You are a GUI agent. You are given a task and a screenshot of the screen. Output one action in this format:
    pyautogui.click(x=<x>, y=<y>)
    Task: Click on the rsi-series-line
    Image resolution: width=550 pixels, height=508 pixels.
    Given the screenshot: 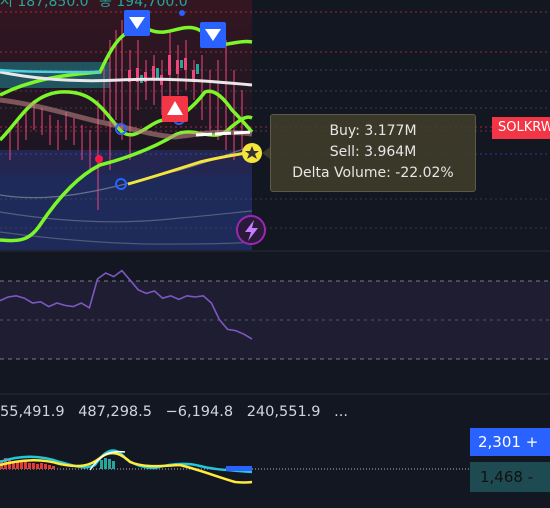 What is the action you would take?
    pyautogui.click(x=126, y=304)
    